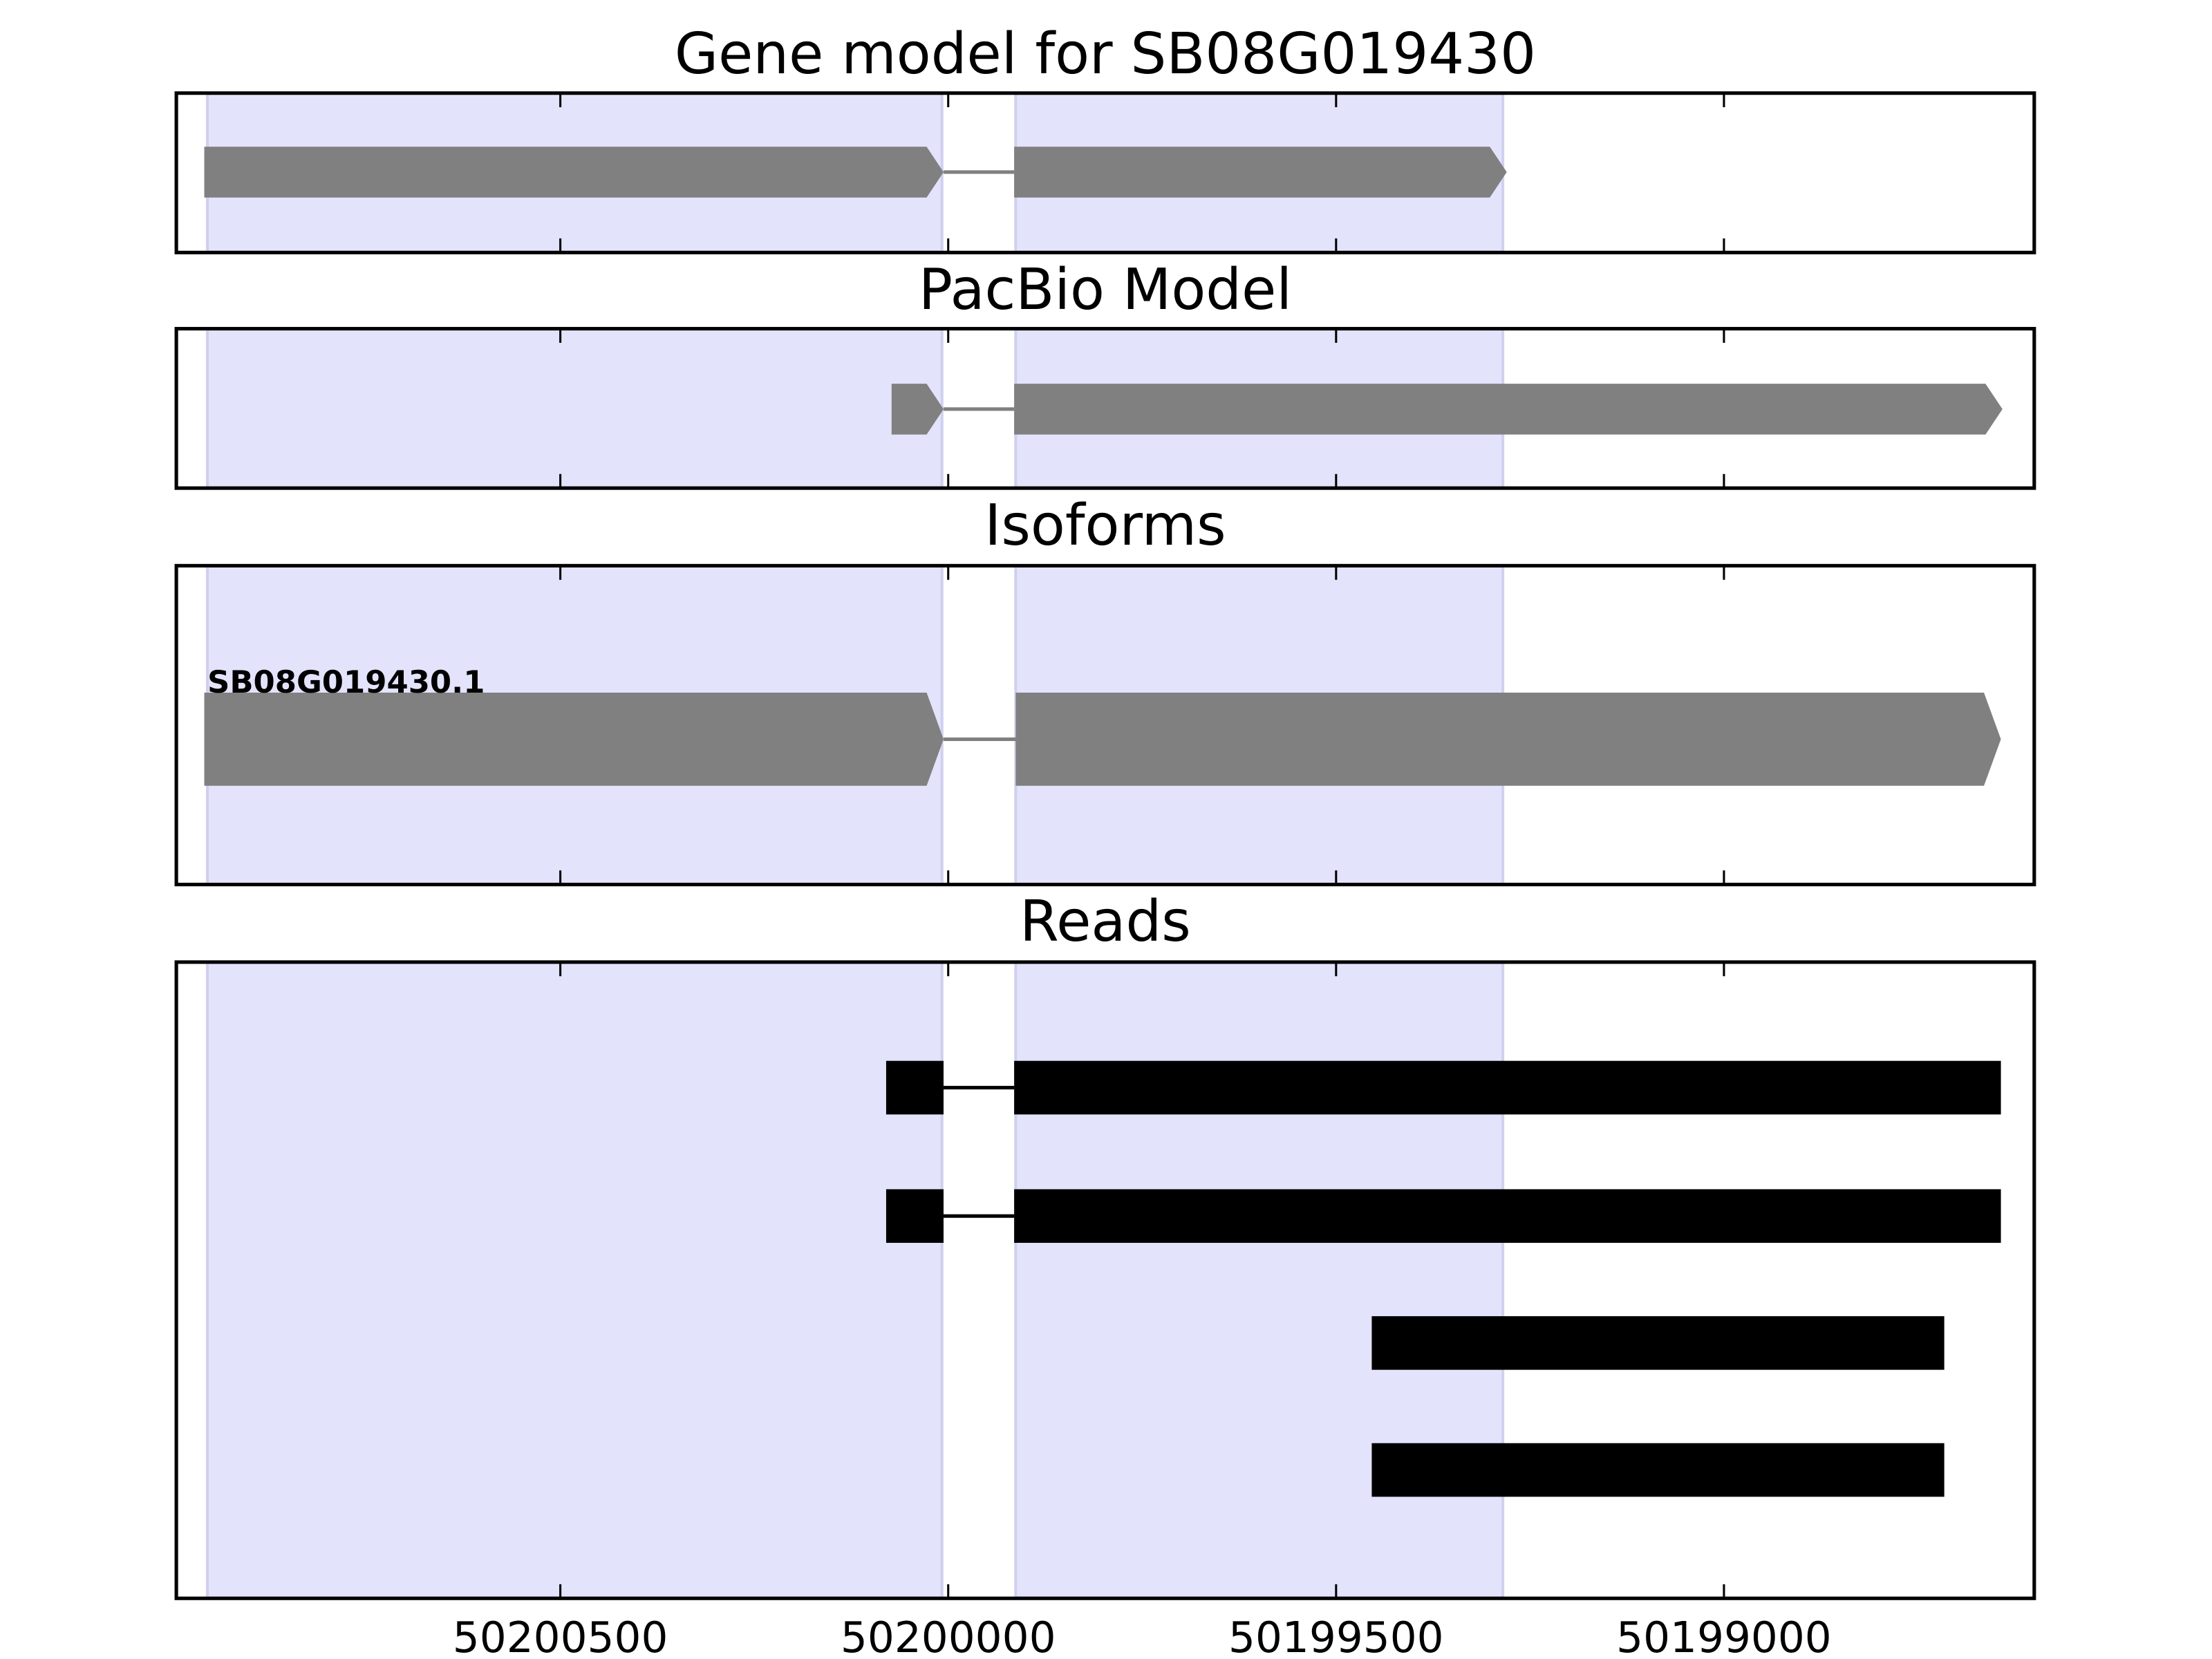 This screenshot has height=1659, width=2212. What do you see at coordinates (948, 1636) in the screenshot?
I see `x-tick-label: 50200000` at bounding box center [948, 1636].